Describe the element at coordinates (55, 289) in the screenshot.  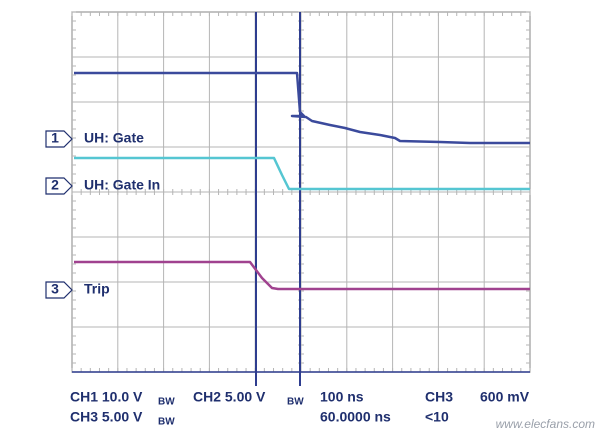
I see `channel-number: 3` at that location.